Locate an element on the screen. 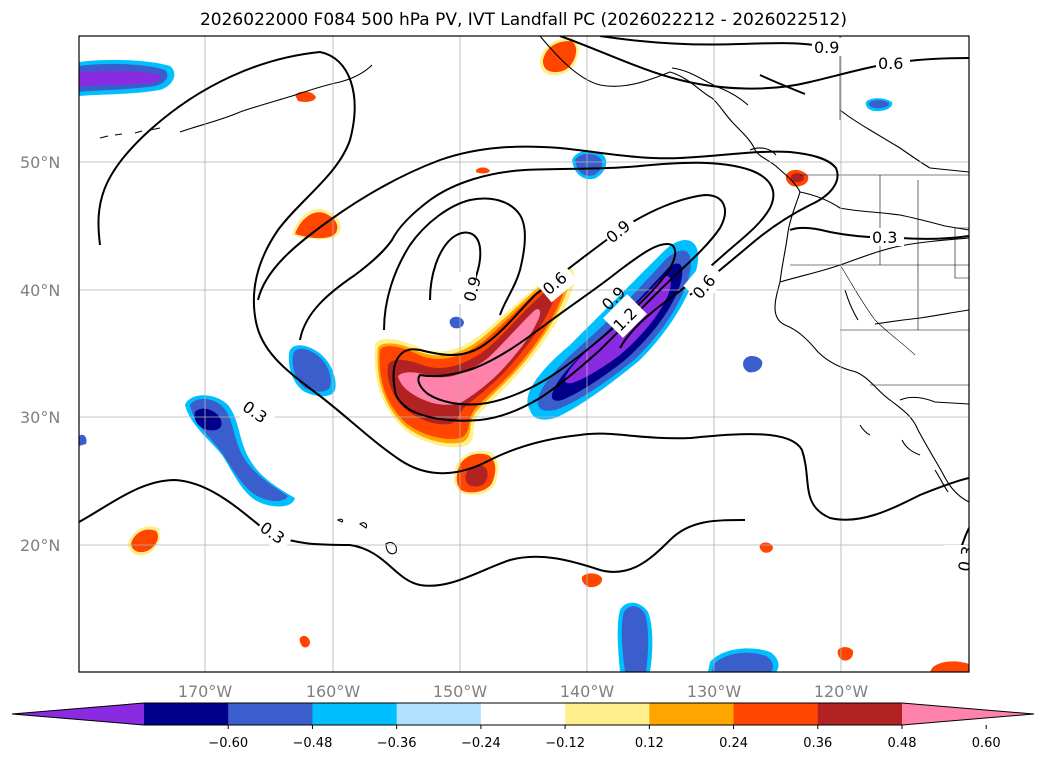  colorbar-tick-label: 0.36 is located at coordinates (817, 743).